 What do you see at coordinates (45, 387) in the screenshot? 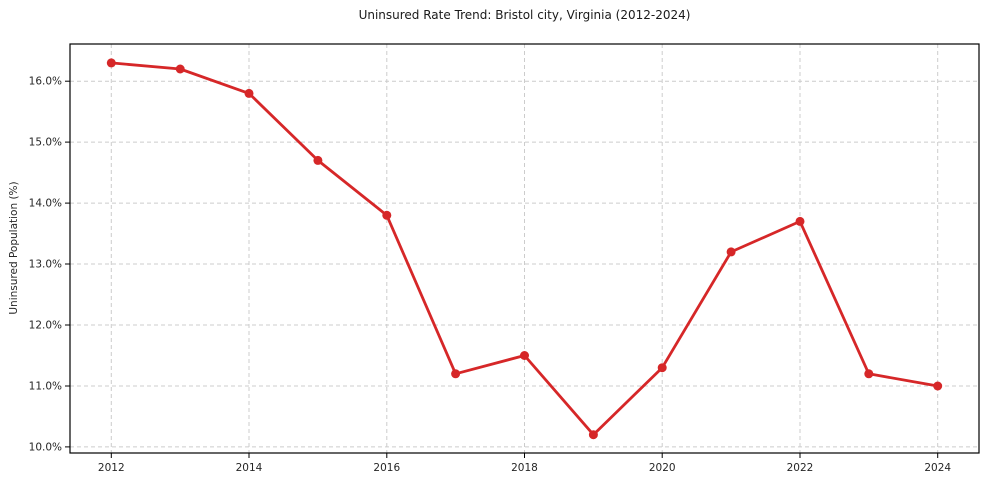
I see `y-tick-label: 11.0%` at bounding box center [45, 387].